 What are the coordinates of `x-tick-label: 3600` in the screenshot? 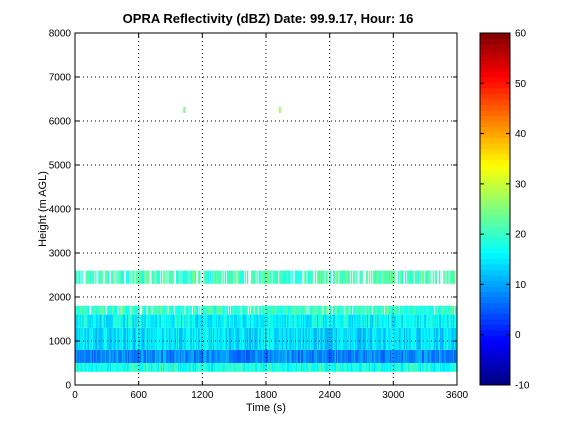 It's located at (457, 395).